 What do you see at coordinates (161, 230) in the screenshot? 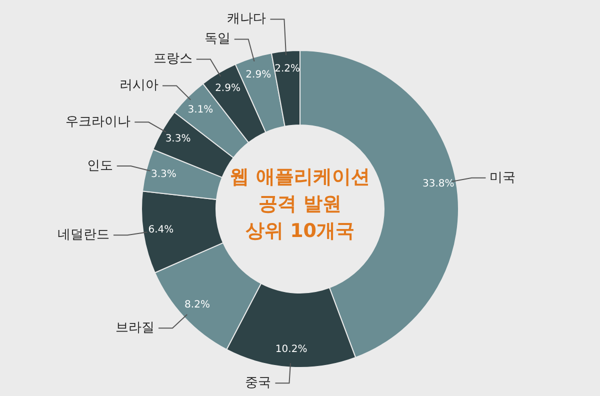
I see `data-label: 6.4%` at bounding box center [161, 230].